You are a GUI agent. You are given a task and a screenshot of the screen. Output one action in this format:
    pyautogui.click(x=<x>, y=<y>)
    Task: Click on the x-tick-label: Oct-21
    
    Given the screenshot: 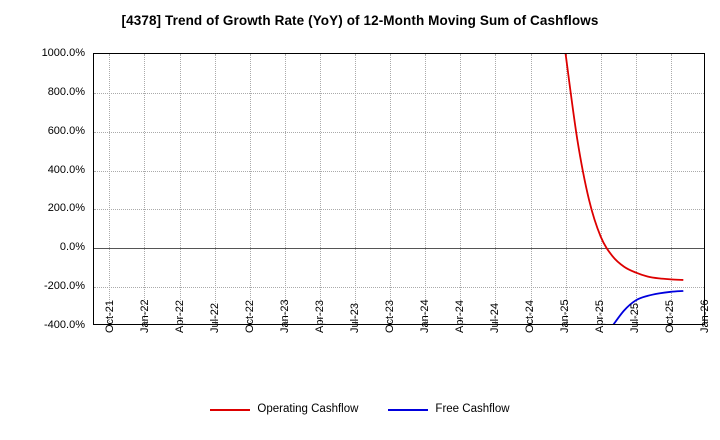 What is the action you would take?
    pyautogui.click(x=110, y=316)
    